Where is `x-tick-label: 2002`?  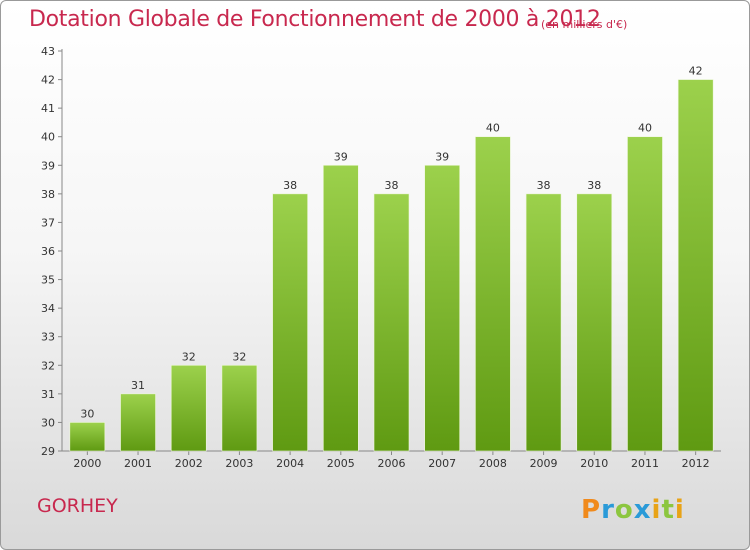 x-tick-label: 2002 is located at coordinates (189, 463).